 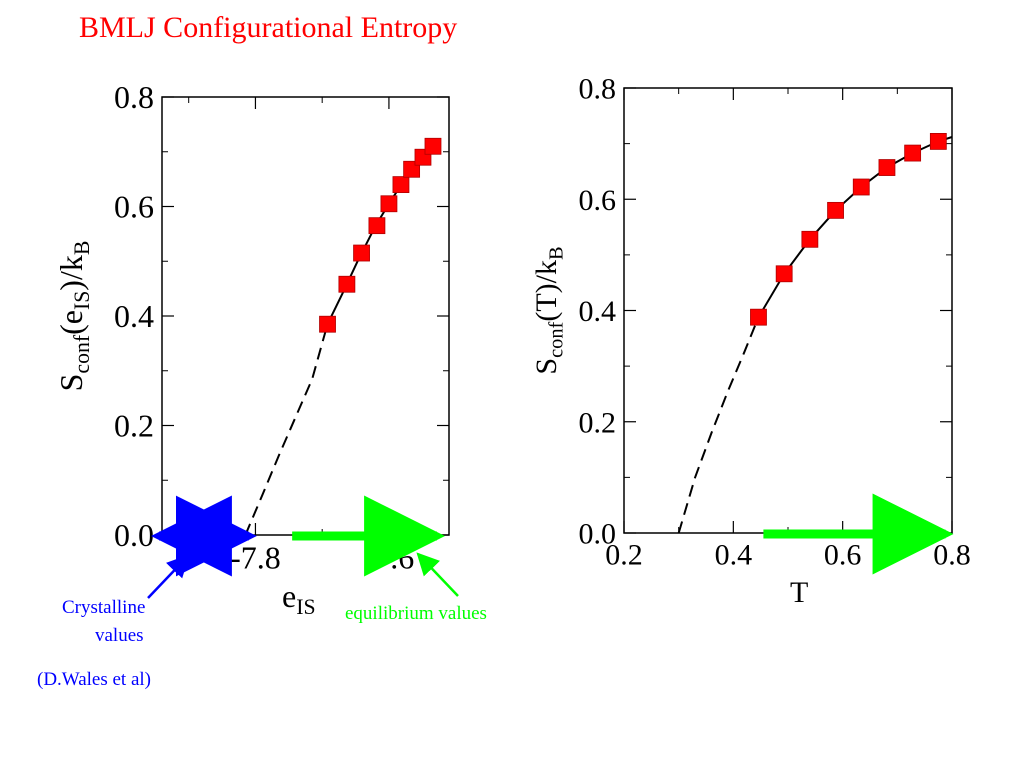 I want to click on crystalline-citation: (D.Wales et al), so click(x=94, y=679).